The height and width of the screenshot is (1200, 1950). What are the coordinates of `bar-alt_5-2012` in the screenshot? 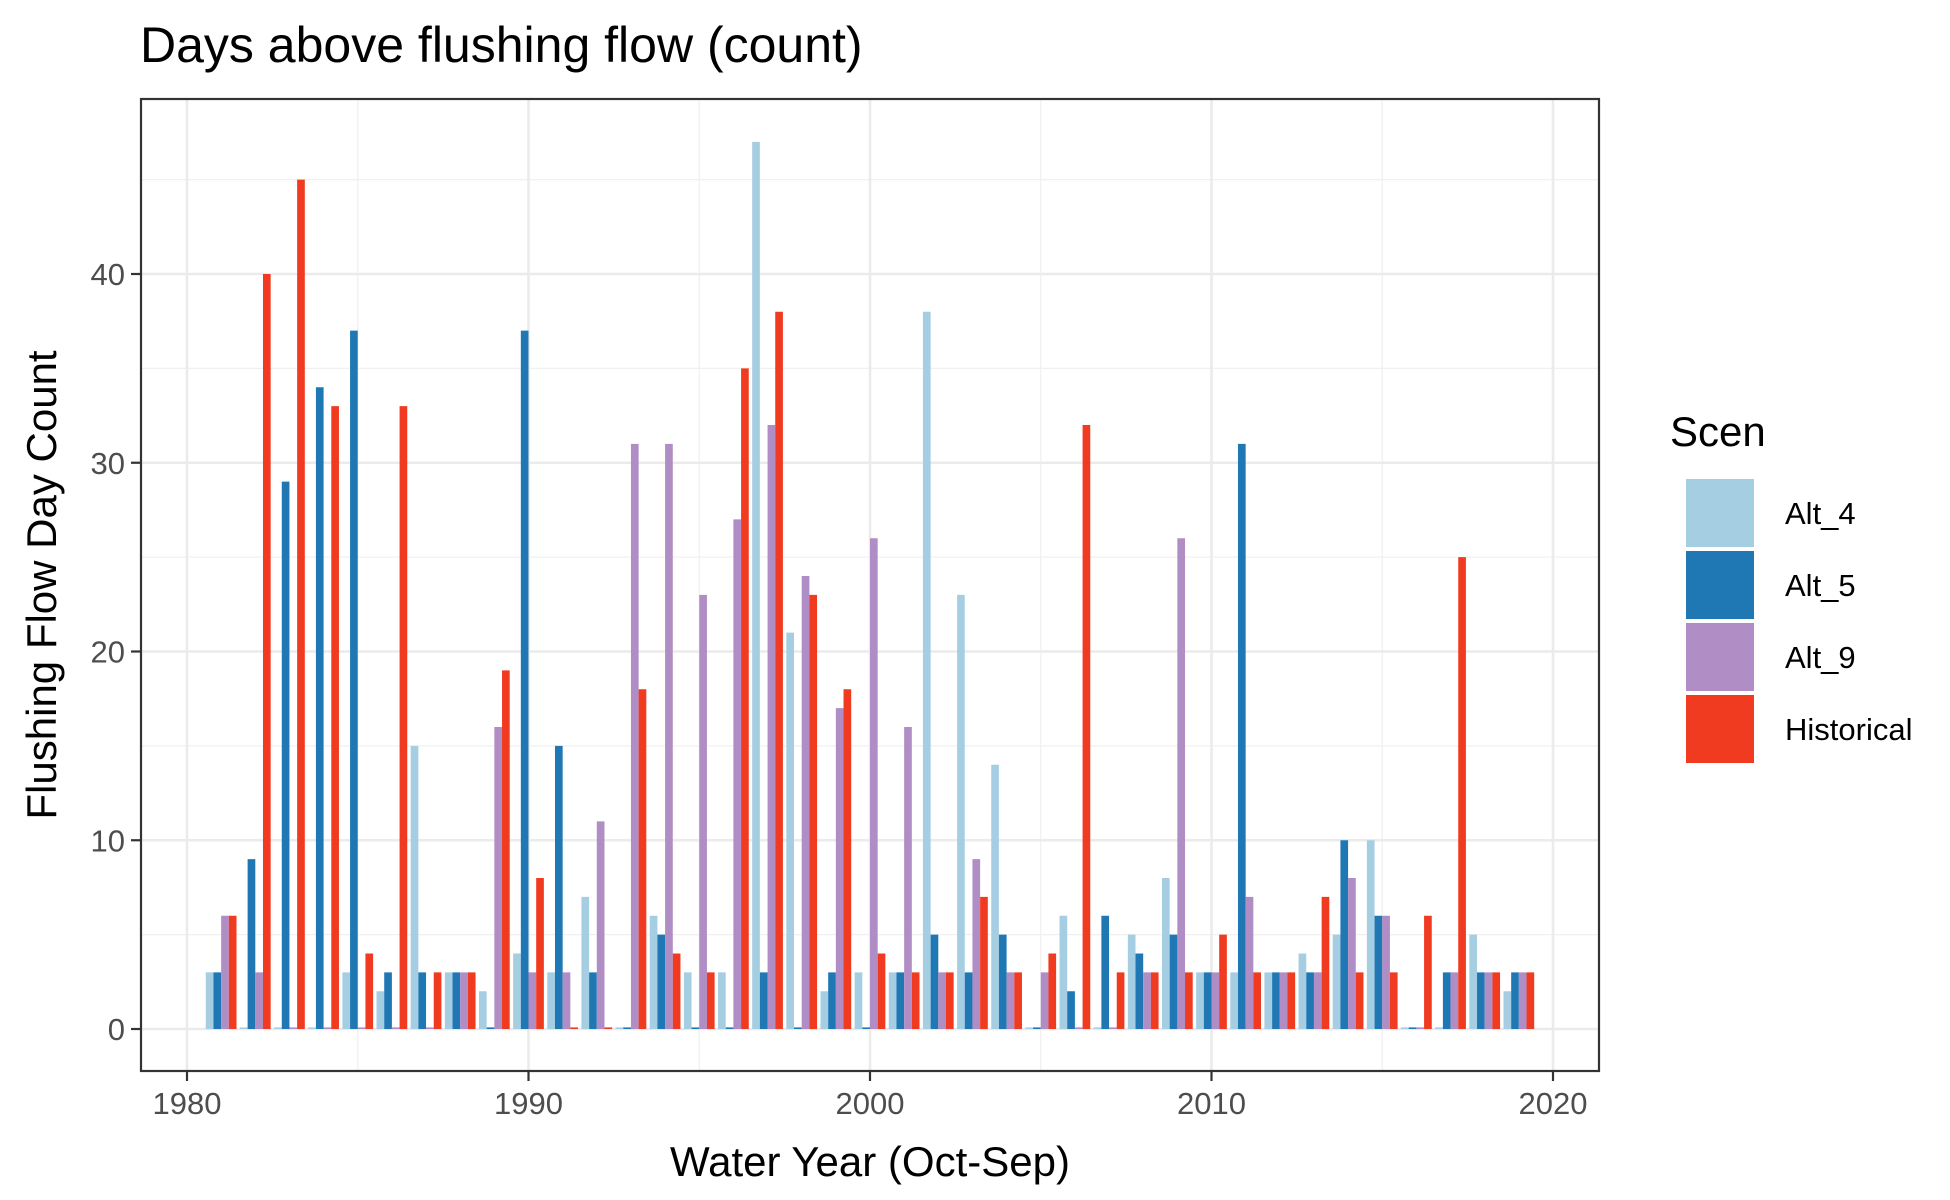 It's located at (1276, 1001).